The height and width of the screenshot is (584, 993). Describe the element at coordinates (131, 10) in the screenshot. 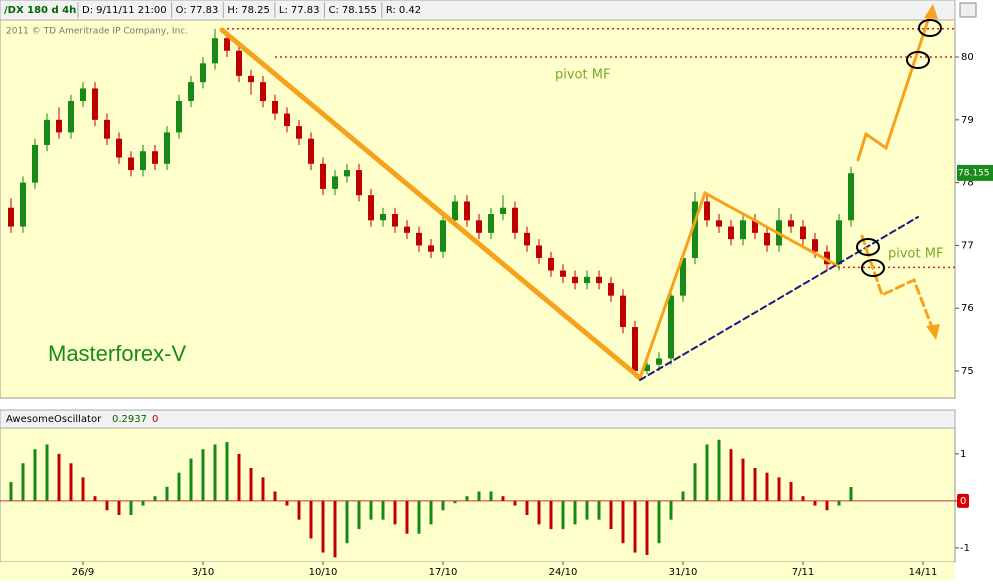

I see `field-value: 9/11/11 21:00` at that location.